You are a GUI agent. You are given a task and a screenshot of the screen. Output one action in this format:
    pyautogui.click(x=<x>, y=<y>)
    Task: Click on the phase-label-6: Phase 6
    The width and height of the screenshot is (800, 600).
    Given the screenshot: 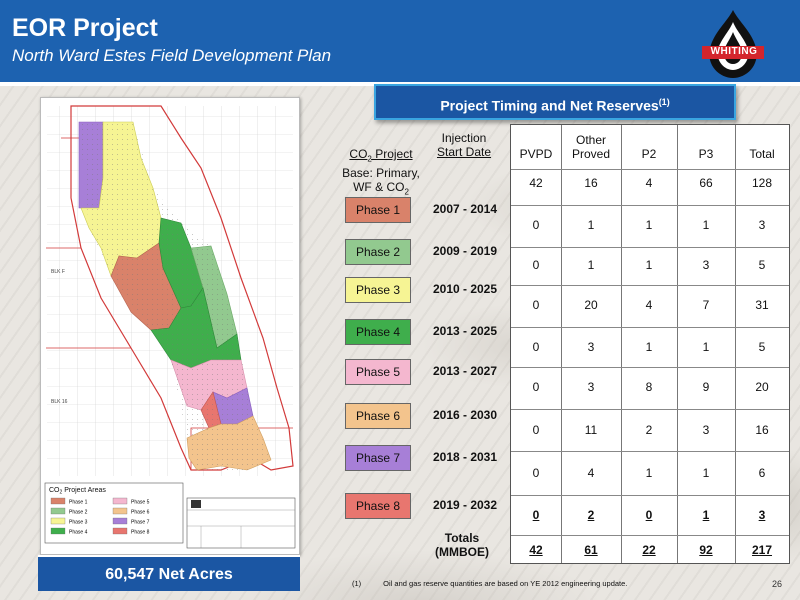 What is the action you would take?
    pyautogui.click(x=378, y=416)
    